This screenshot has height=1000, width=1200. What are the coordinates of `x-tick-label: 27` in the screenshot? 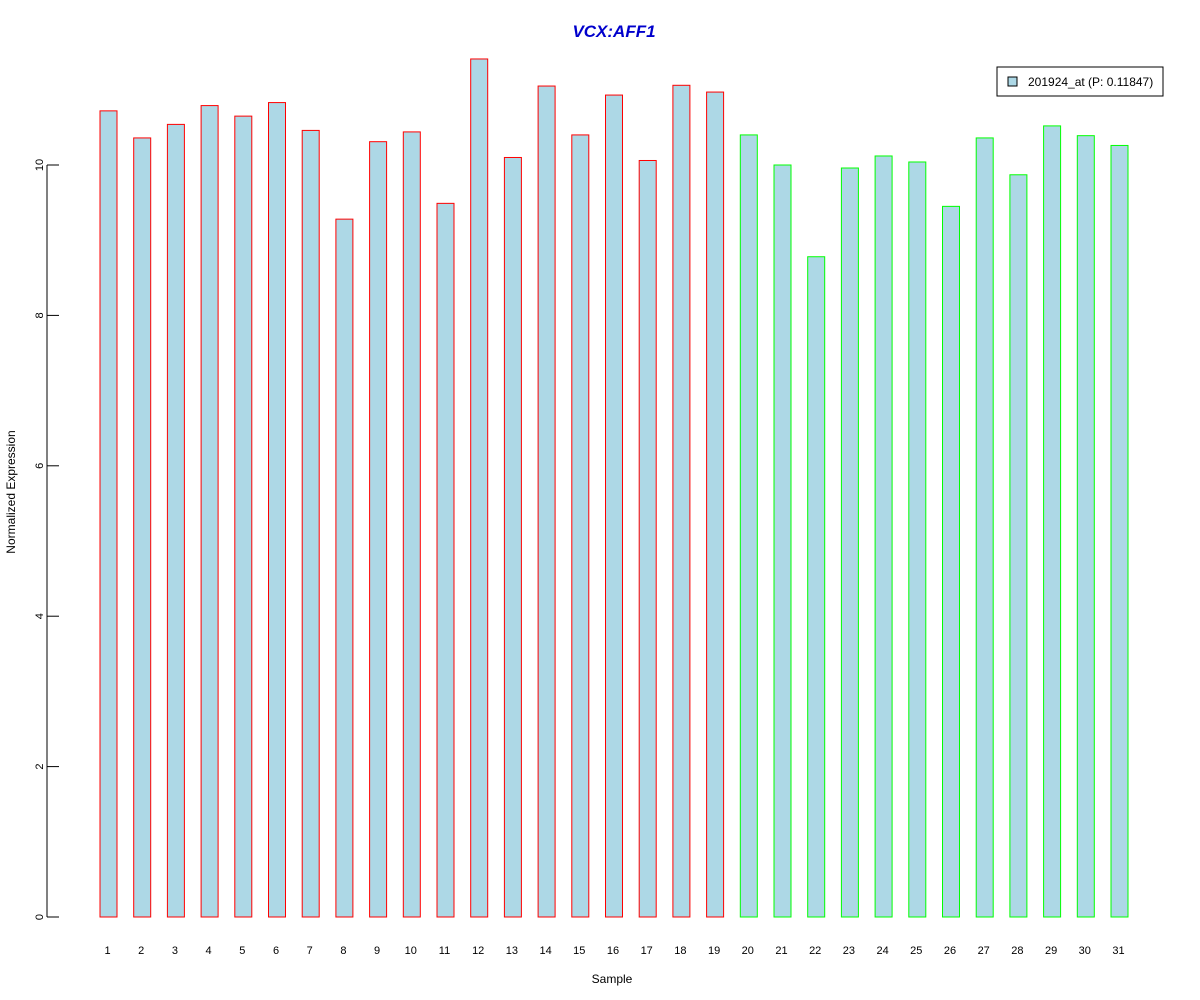 It's located at (984, 951).